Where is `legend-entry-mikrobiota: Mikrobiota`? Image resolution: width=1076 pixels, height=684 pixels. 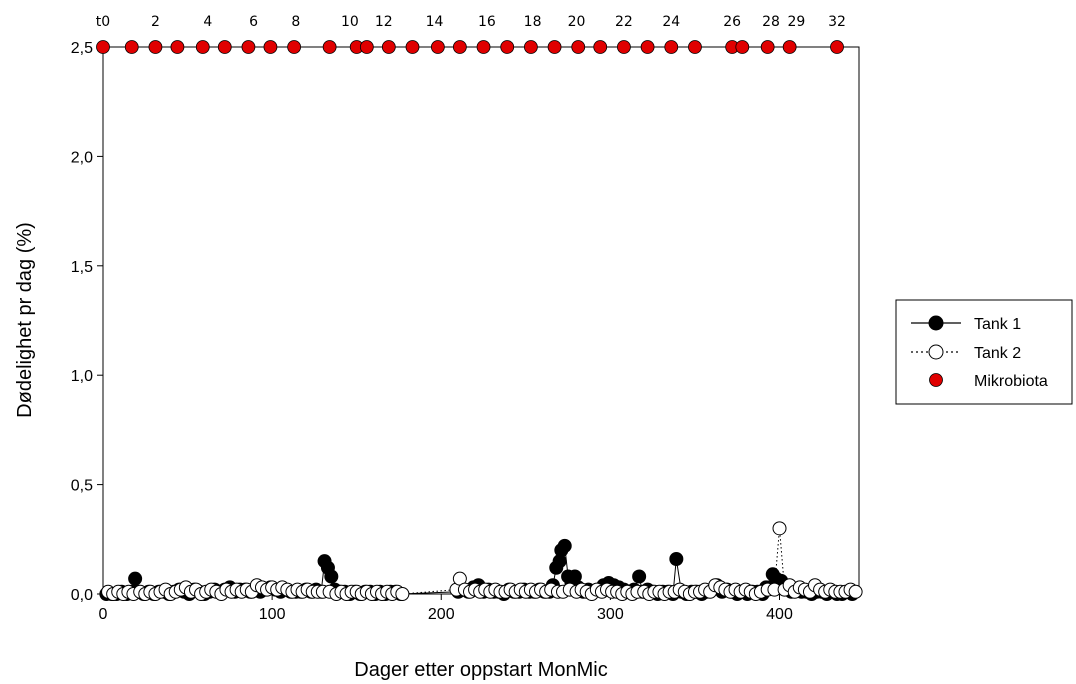 legend-entry-mikrobiota: Mikrobiota is located at coordinates (988, 381).